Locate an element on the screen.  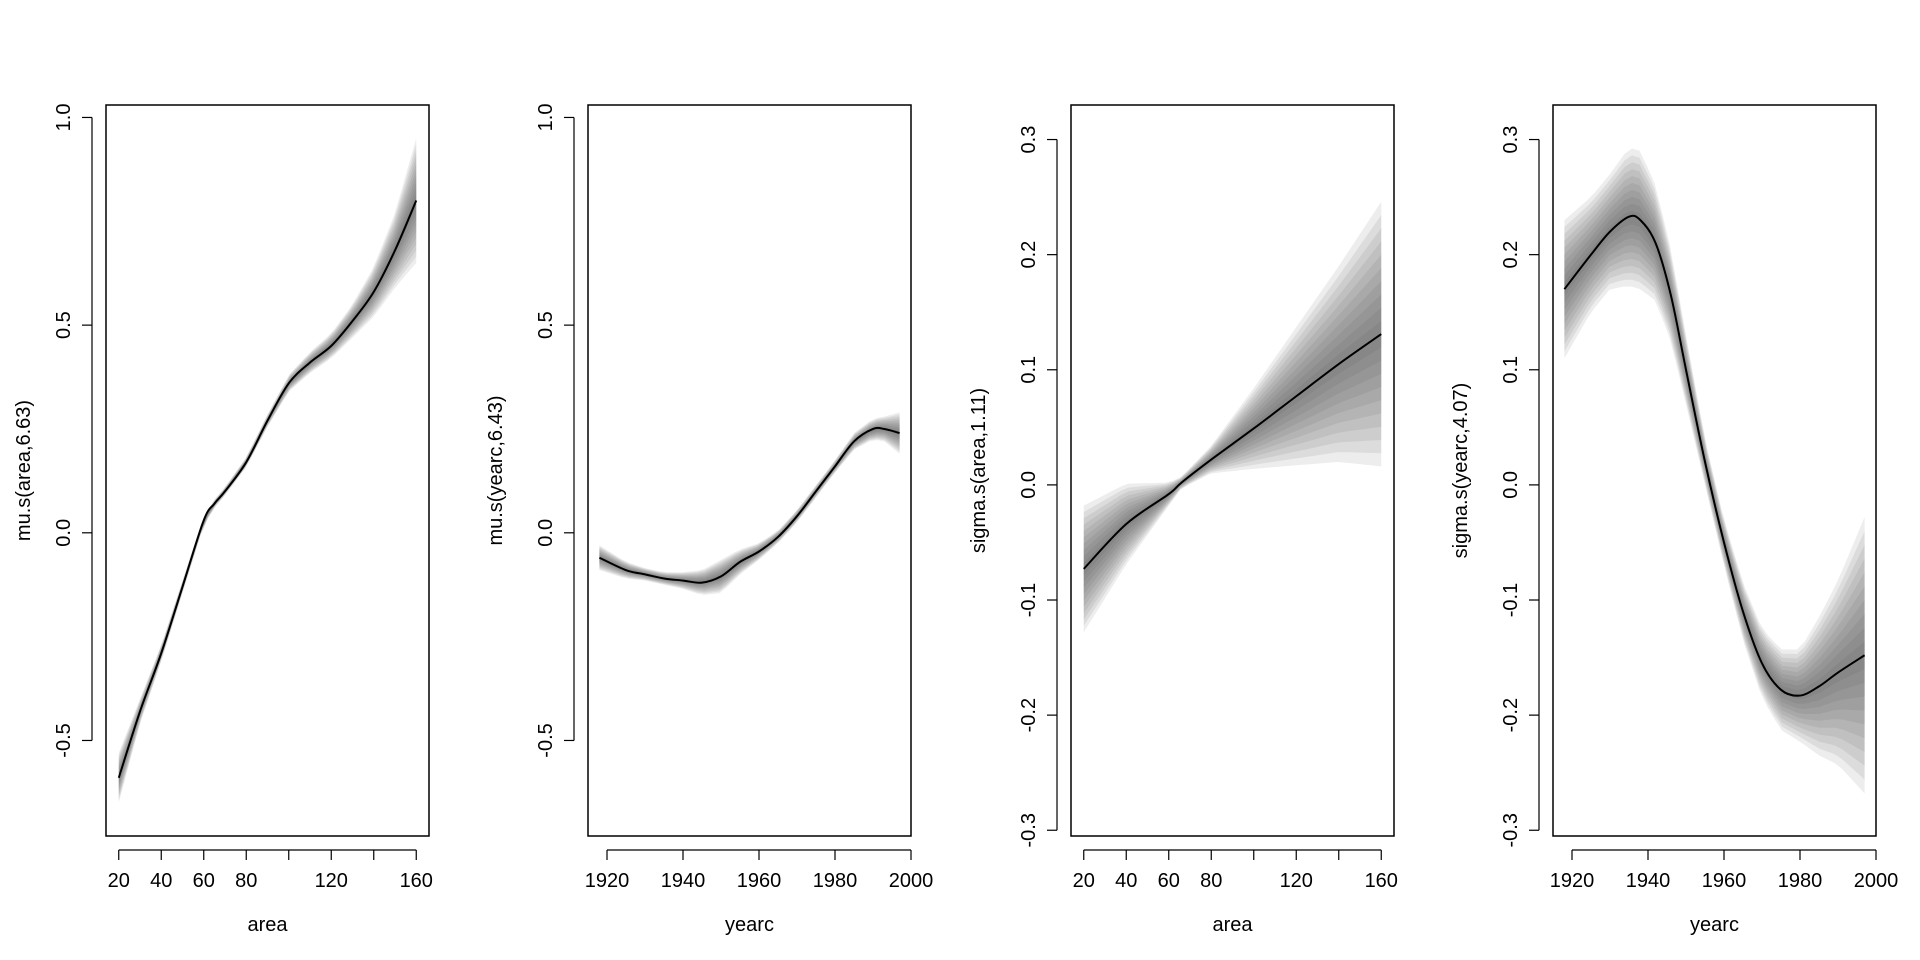
y-axis-label: sigma.s(yearc,4.07) is located at coordinates (1461, 471).